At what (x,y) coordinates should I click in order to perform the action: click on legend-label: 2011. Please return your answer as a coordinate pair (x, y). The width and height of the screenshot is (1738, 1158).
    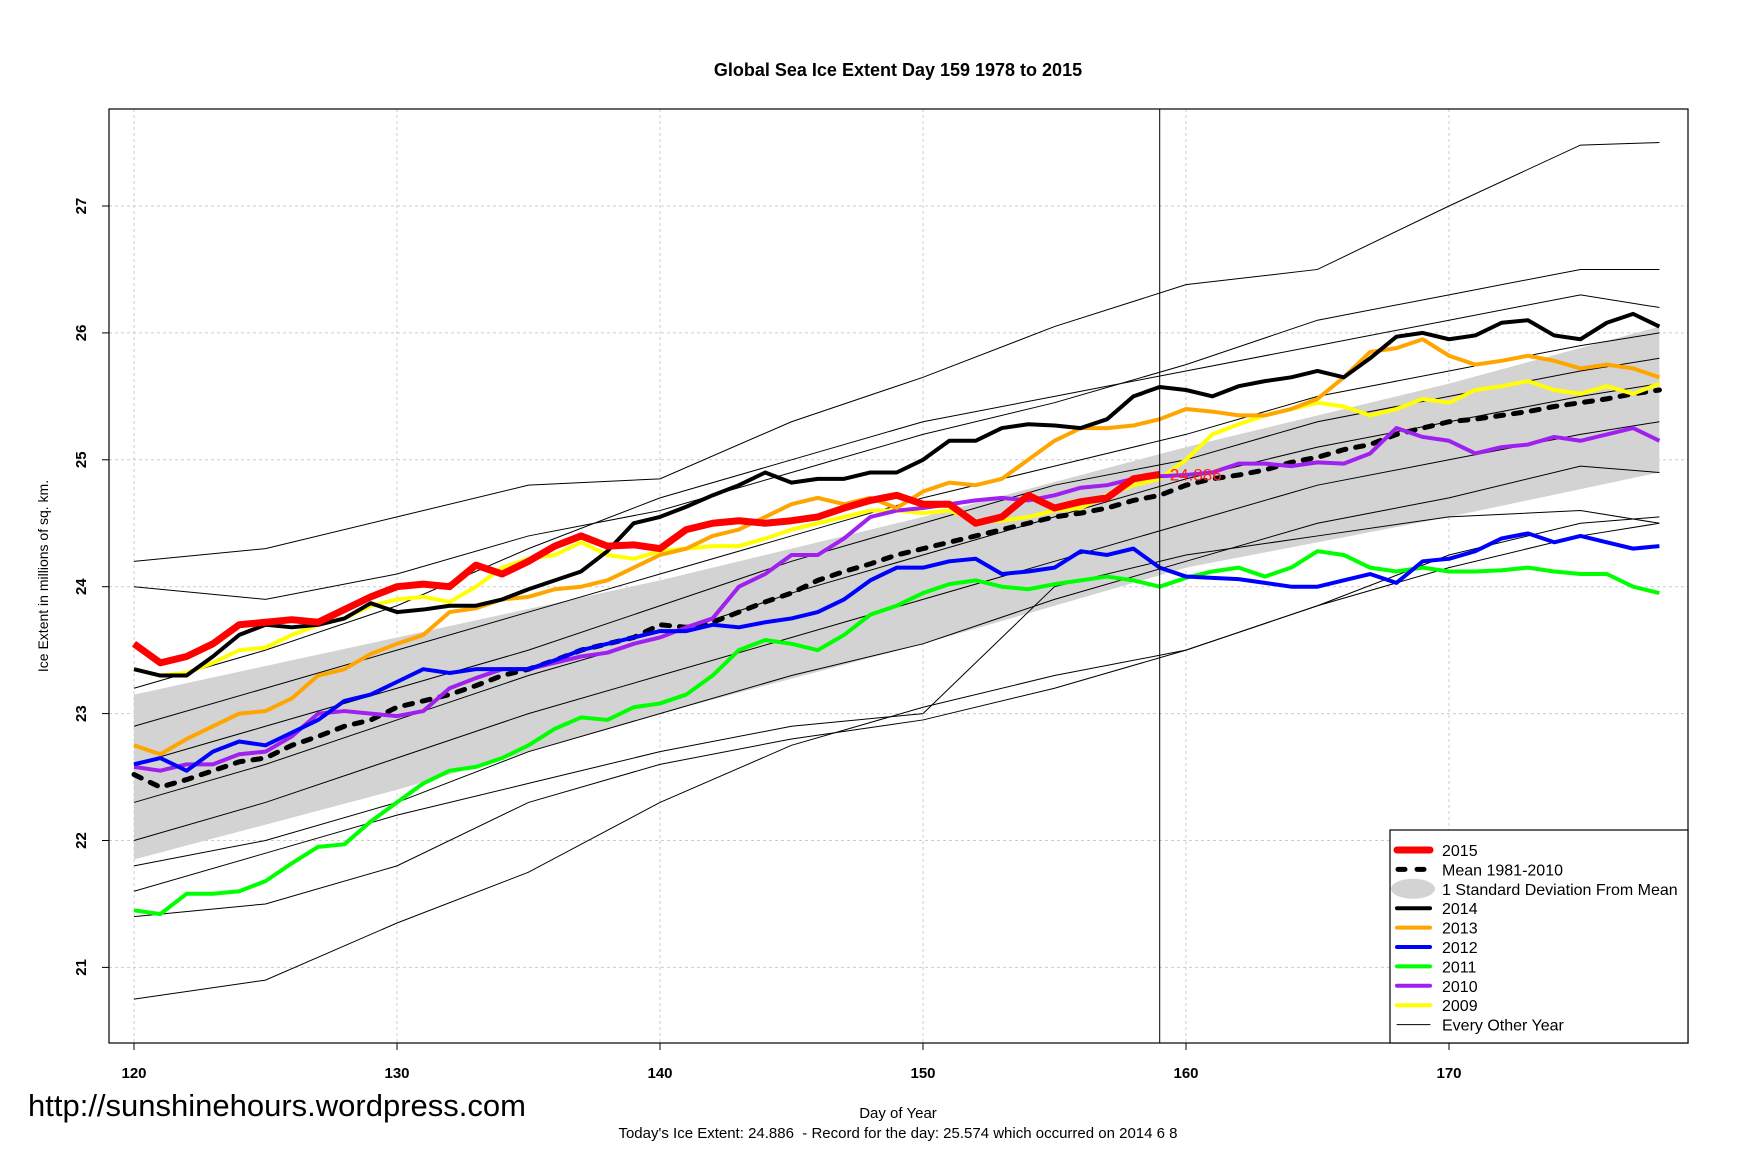
    Looking at the image, I should click on (1459, 967).